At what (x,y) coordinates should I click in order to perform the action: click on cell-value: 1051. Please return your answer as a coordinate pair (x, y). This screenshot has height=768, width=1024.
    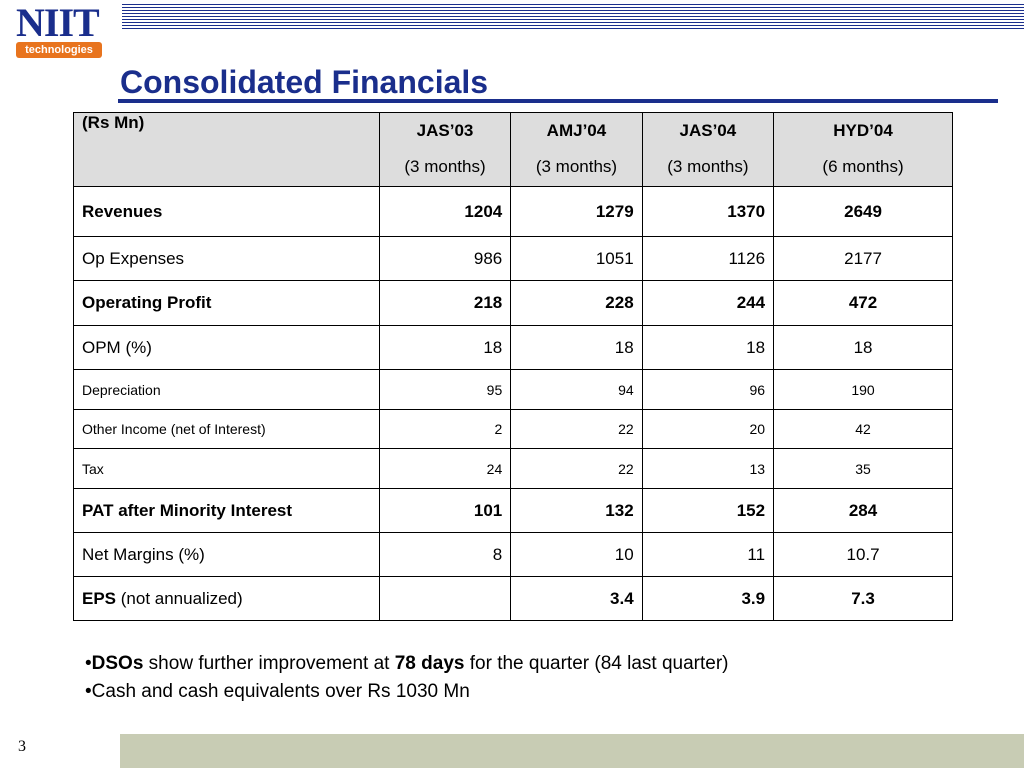
    Looking at the image, I should click on (576, 258).